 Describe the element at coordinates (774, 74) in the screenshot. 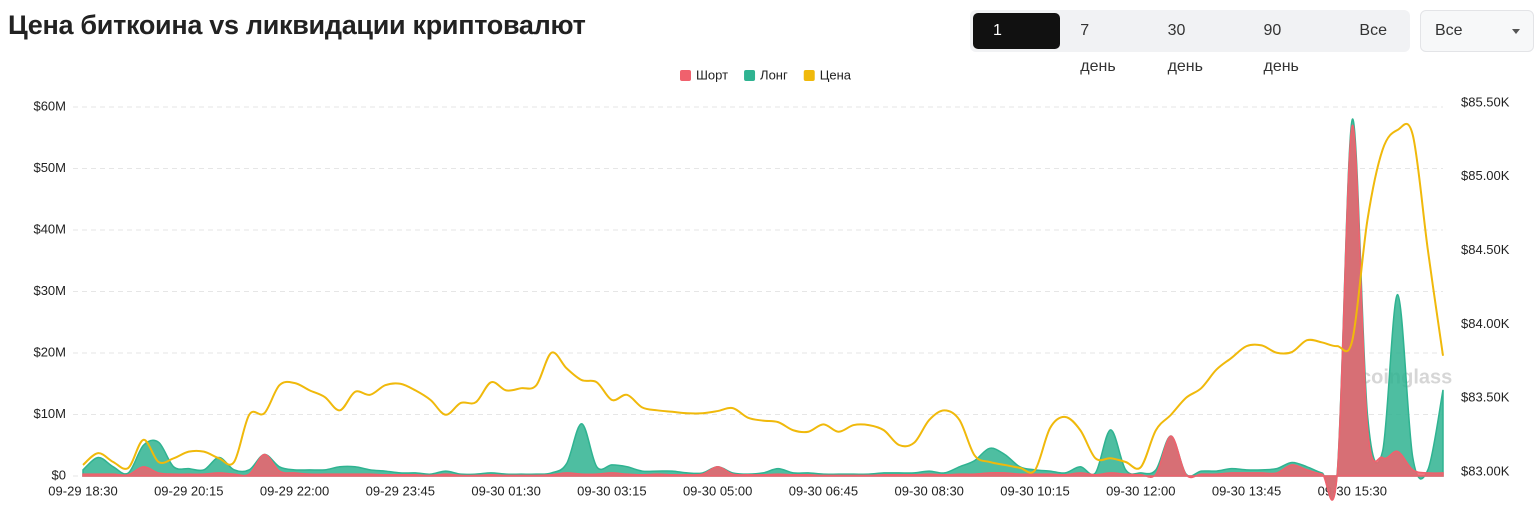

I see `legend-label: Лонг` at that location.